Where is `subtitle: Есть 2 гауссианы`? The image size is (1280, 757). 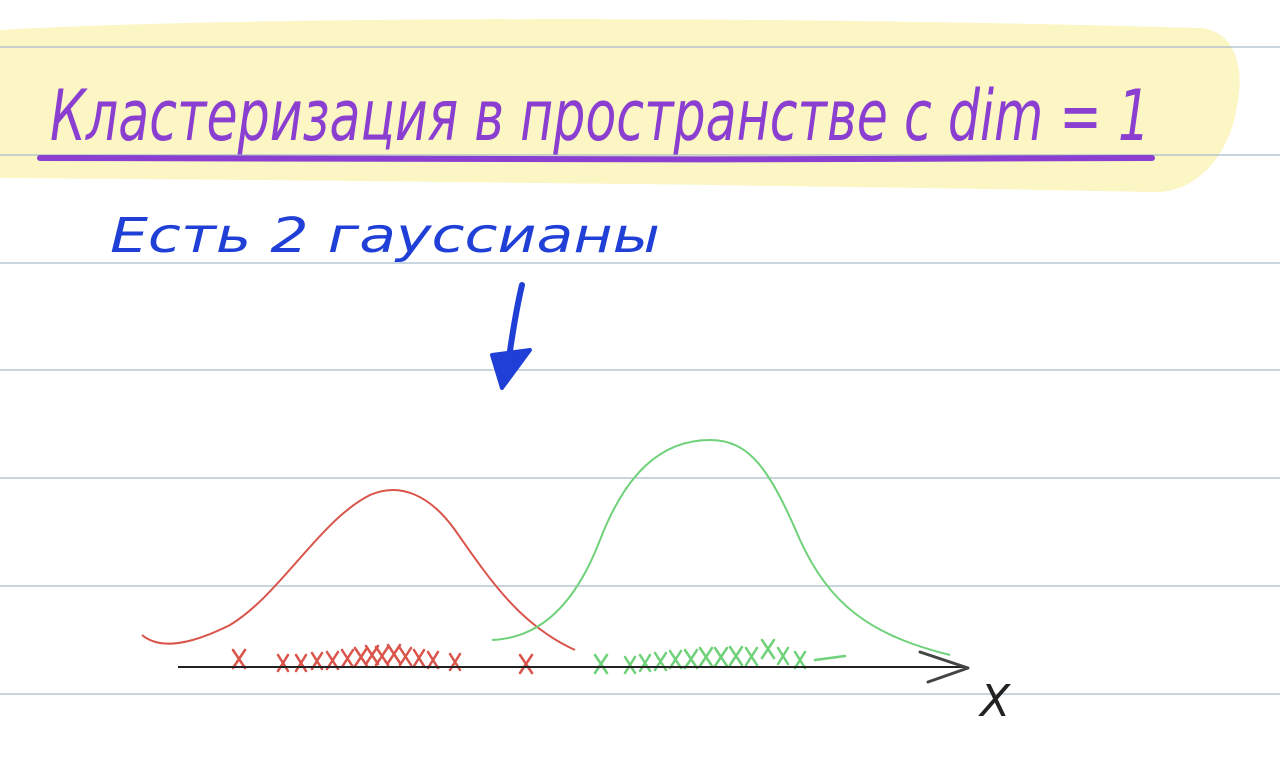 subtitle: Есть 2 гауссианы is located at coordinates (385, 236).